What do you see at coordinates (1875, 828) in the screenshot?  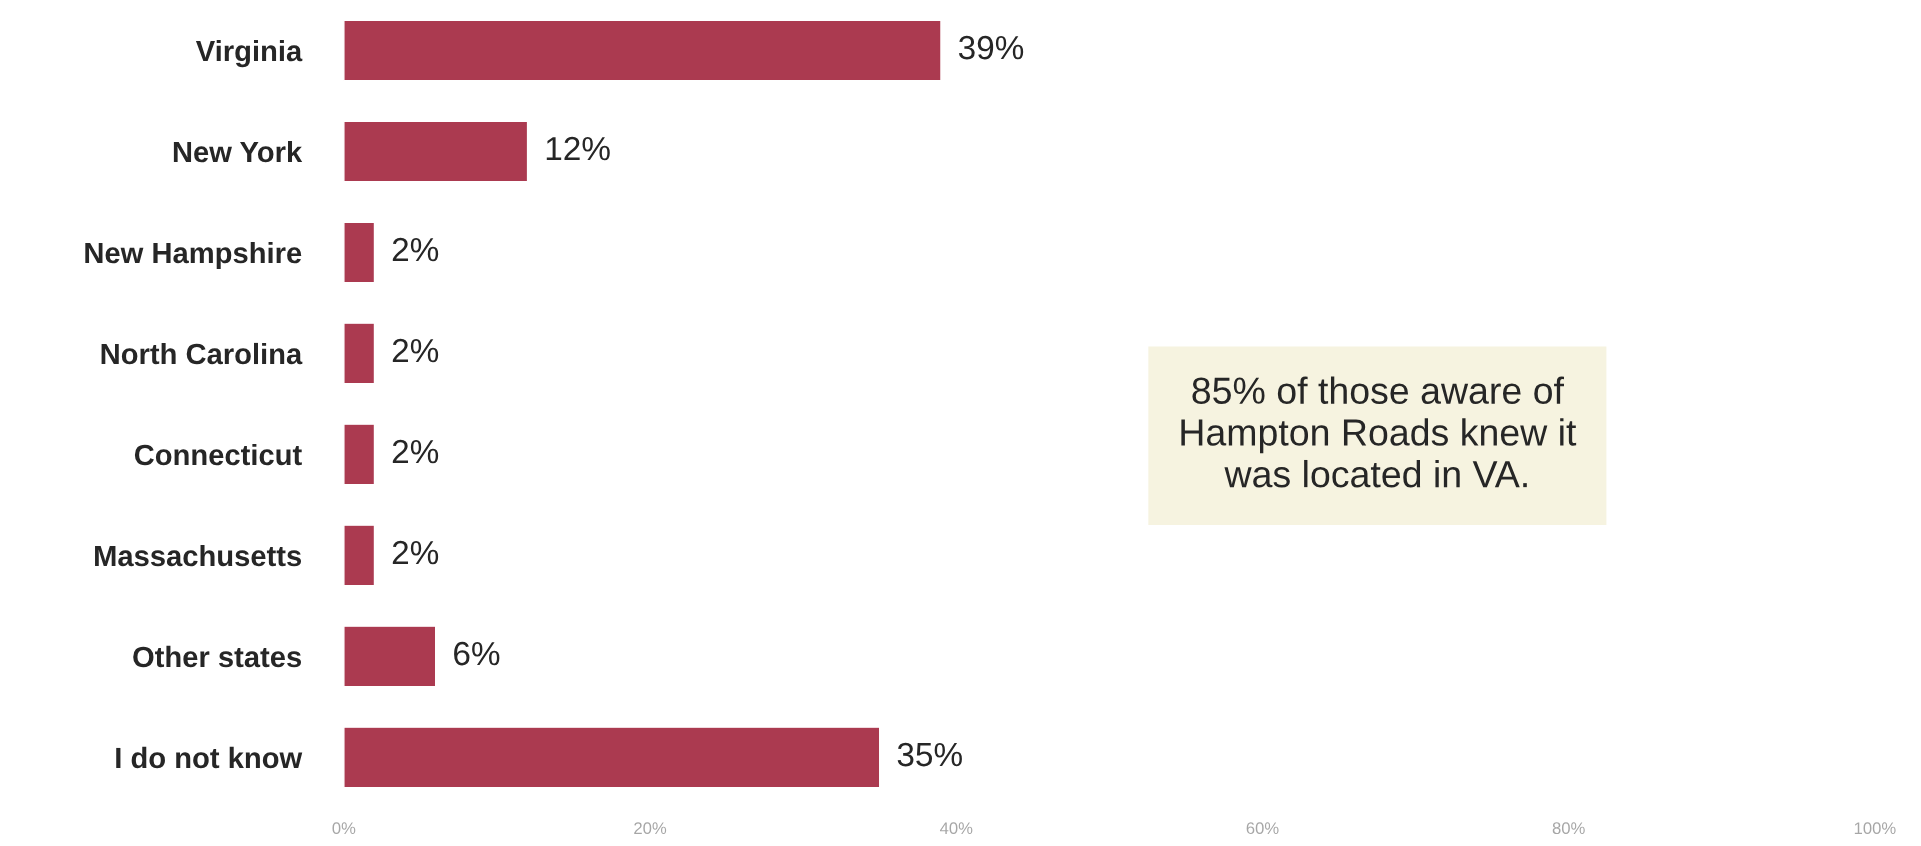 I see `x-tick-label: 100%` at bounding box center [1875, 828].